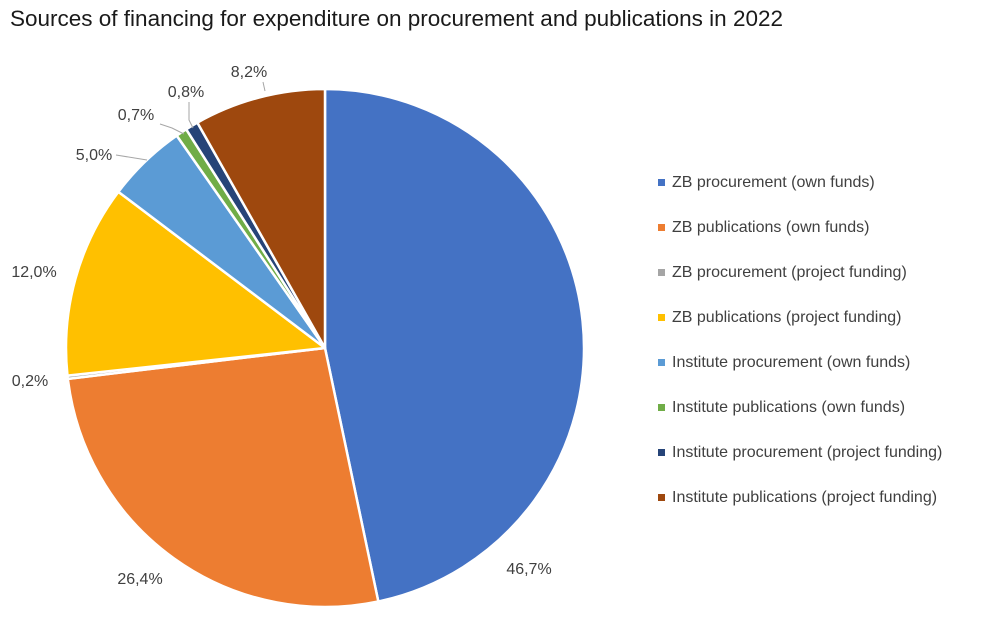 Image resolution: width=1000 pixels, height=630 pixels. What do you see at coordinates (800, 286) in the screenshot?
I see `legend-item: ZB procurement (project funding)` at bounding box center [800, 286].